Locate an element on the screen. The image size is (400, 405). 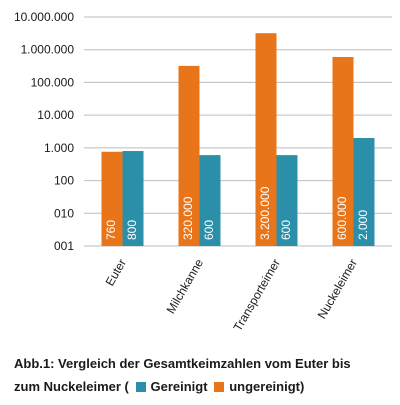
data-label: 800 is located at coordinates (132, 230).